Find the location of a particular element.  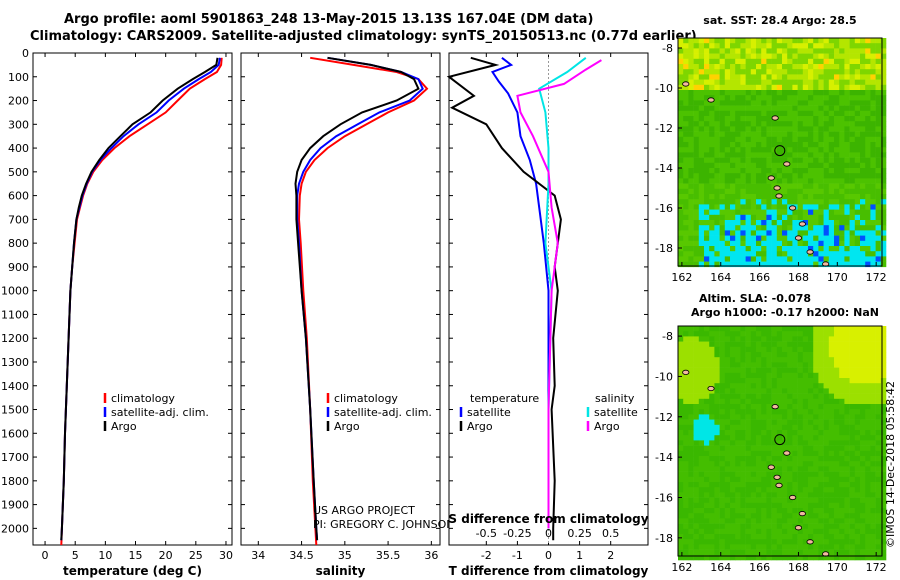

map-x-tick-label: 164 is located at coordinates (720, 567).